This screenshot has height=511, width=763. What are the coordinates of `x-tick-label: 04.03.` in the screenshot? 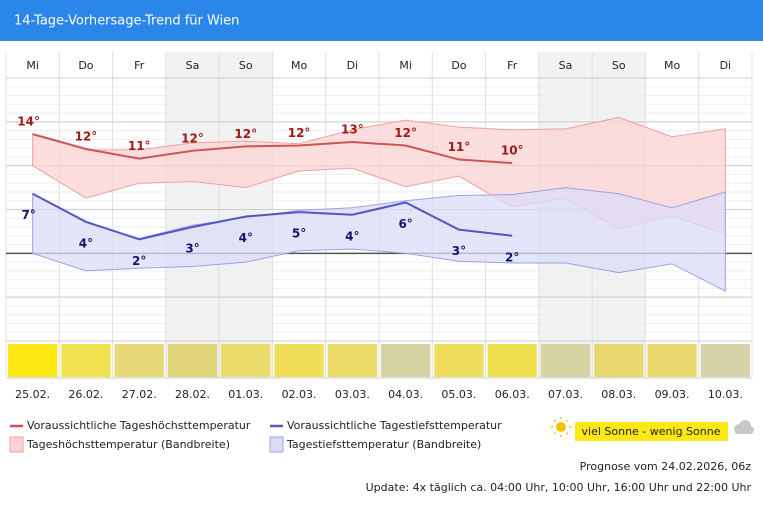 It's located at (405, 394).